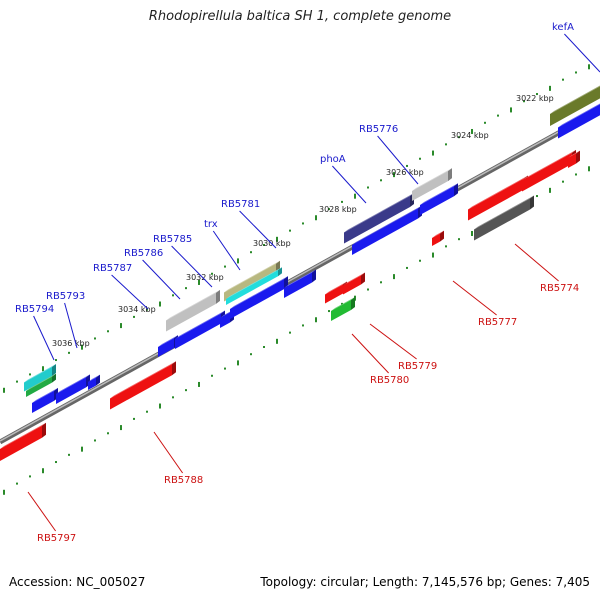 The image size is (600, 600). I want to click on gene-label-rb5797: RB5797, so click(56, 538).